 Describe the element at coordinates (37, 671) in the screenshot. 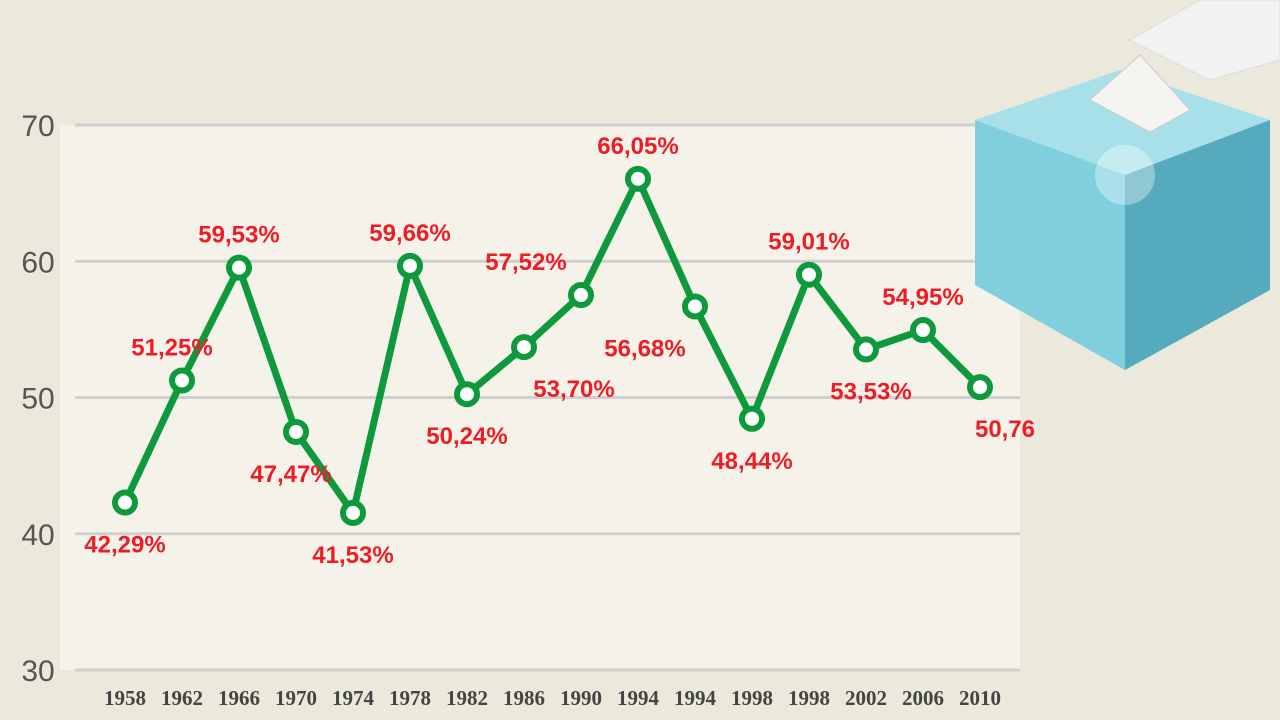

I see `y-tick-label: 30` at that location.